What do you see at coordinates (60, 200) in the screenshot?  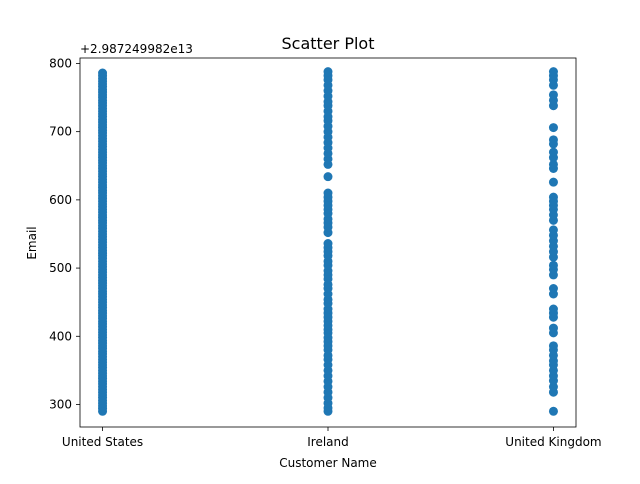 I see `y-tick-label: 600` at bounding box center [60, 200].